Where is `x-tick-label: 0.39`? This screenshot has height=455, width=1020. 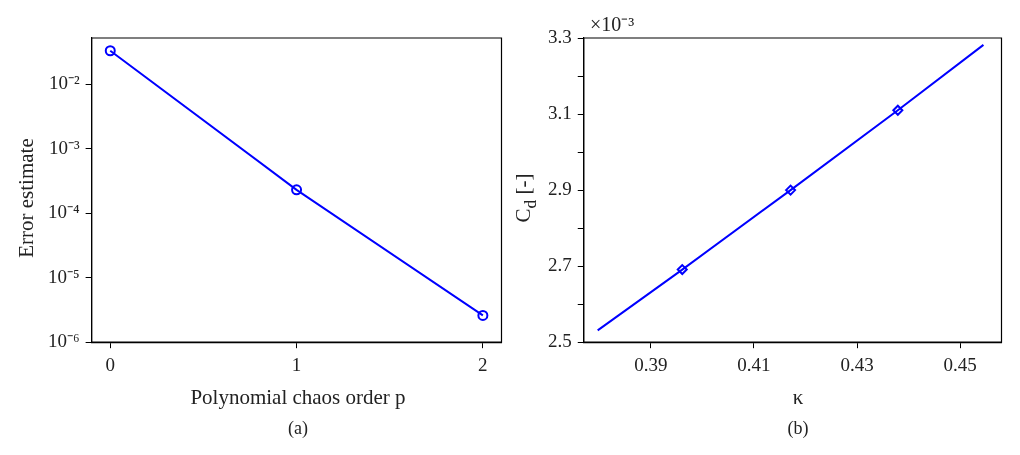 x-tick-label: 0.39 is located at coordinates (651, 364).